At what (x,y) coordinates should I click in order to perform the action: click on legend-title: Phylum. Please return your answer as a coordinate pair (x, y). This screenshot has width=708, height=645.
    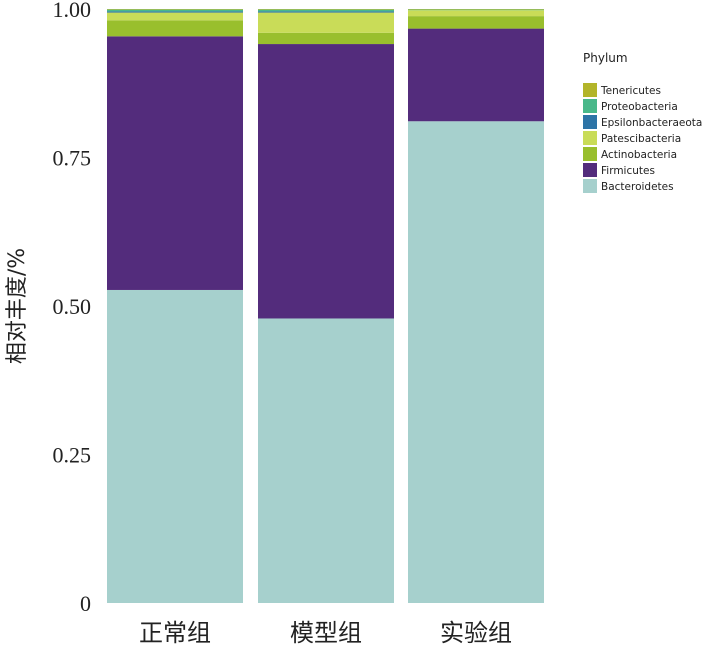
    Looking at the image, I should click on (605, 58).